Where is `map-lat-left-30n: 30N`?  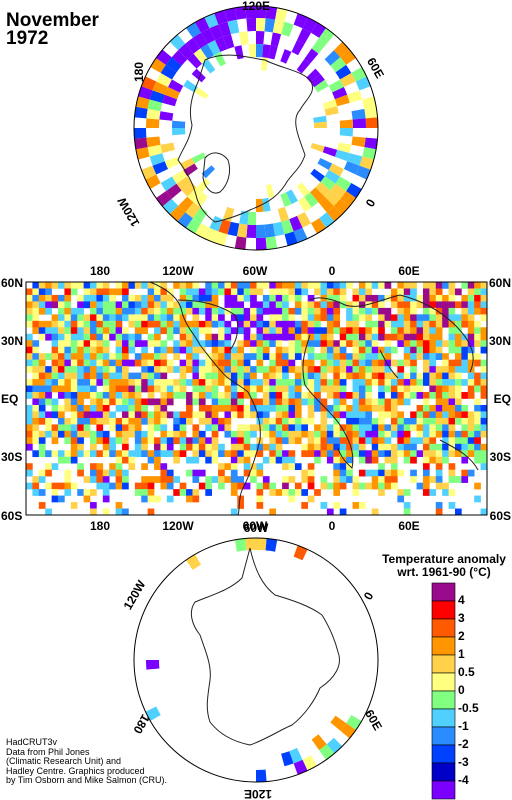
map-lat-left-30n: 30N is located at coordinates (12, 341).